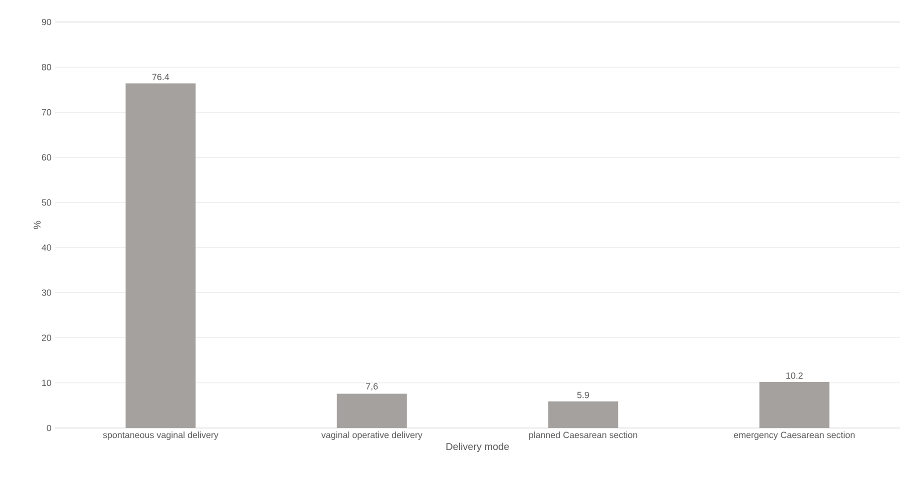 This screenshot has width=909, height=485. What do you see at coordinates (794, 436) in the screenshot?
I see `x-tick-label: emergency Caesarean section` at bounding box center [794, 436].